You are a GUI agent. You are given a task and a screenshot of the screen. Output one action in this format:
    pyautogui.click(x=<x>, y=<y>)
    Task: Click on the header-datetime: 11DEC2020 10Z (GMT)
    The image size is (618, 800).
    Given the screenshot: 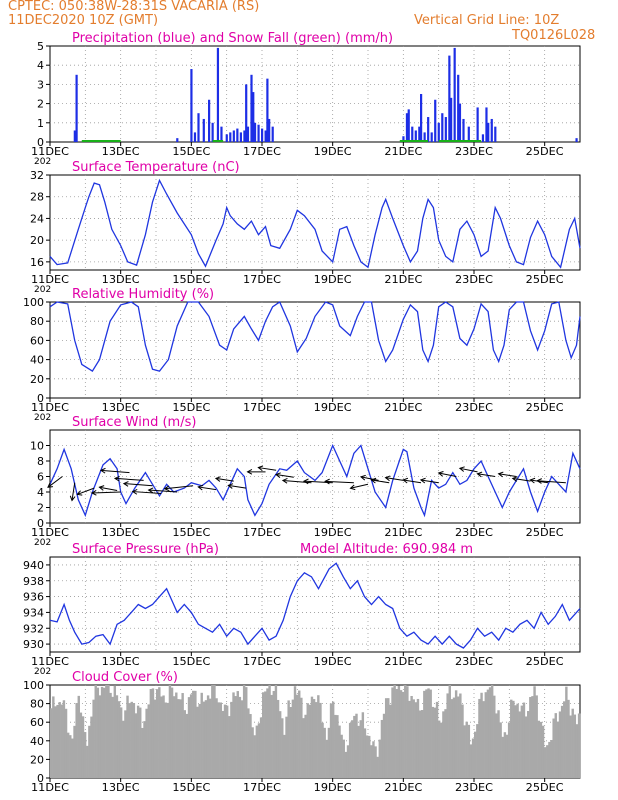 What is the action you would take?
    pyautogui.click(x=83, y=20)
    